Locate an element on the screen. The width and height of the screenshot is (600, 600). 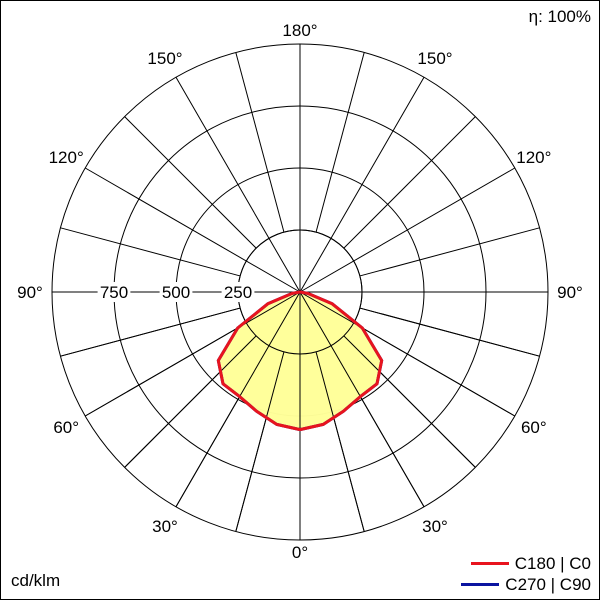
unit-label: cd/klm is located at coordinates (36, 580).